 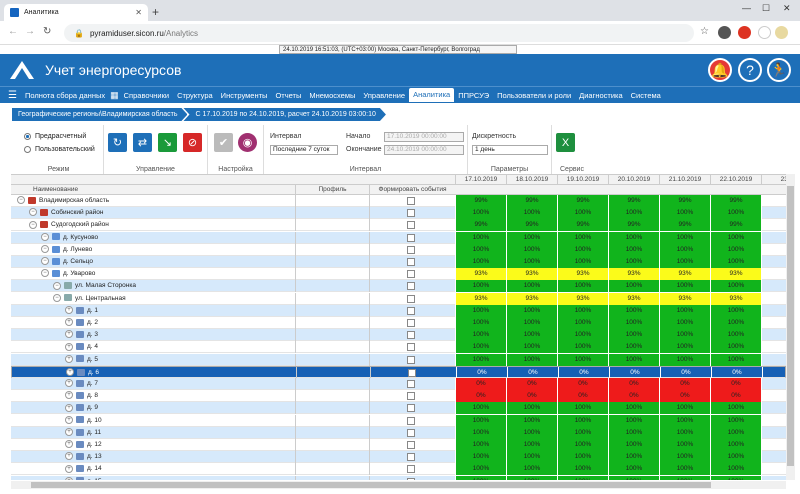 What do you see at coordinates (790, 327) in the screenshot?
I see `vertical-scrollbar` at bounding box center [790, 327].